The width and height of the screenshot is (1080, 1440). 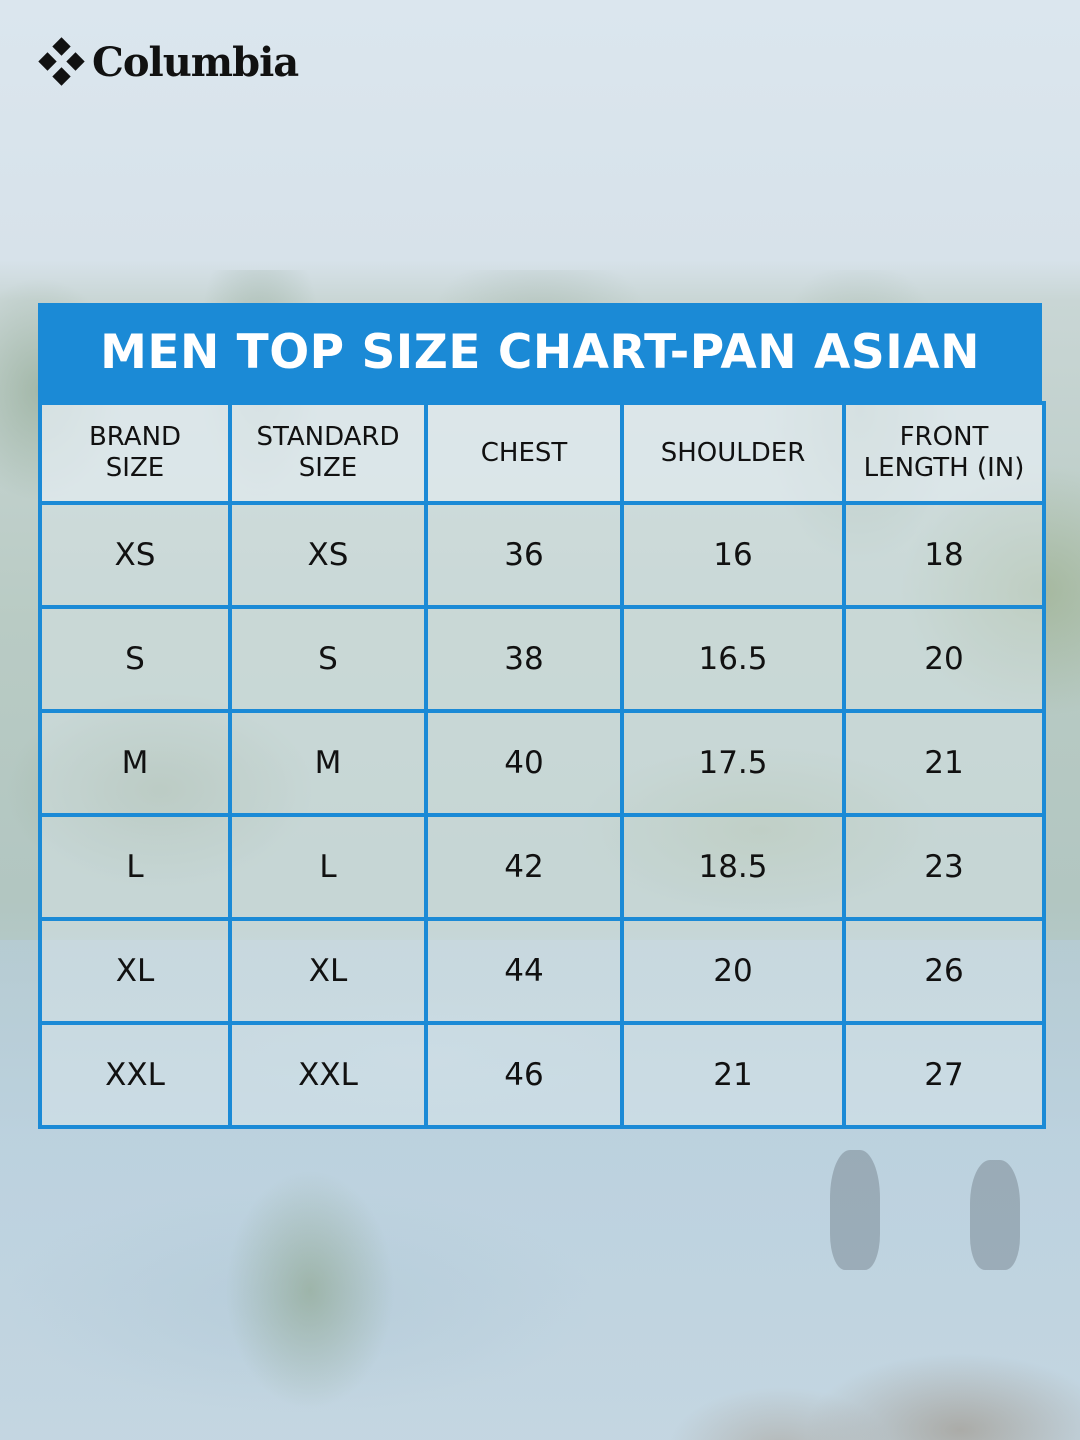 What do you see at coordinates (733, 555) in the screenshot?
I see `cell-shoulder: 16` at bounding box center [733, 555].